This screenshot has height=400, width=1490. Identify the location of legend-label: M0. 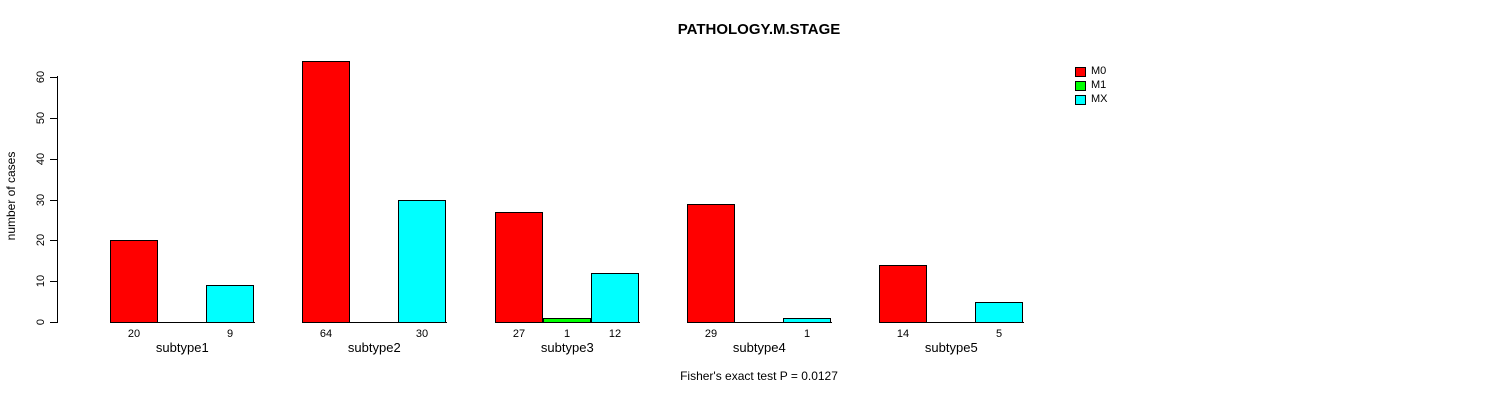
(1099, 71).